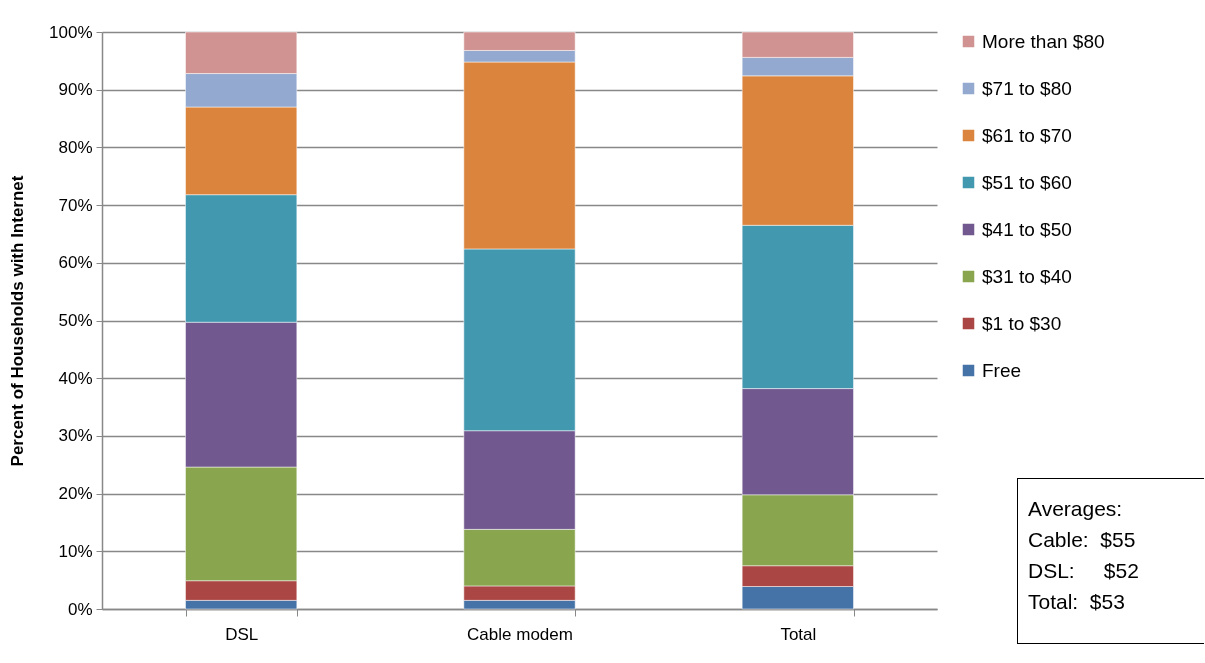 This screenshot has height=663, width=1205. I want to click on y-tick-label: 70%, so click(75, 205).